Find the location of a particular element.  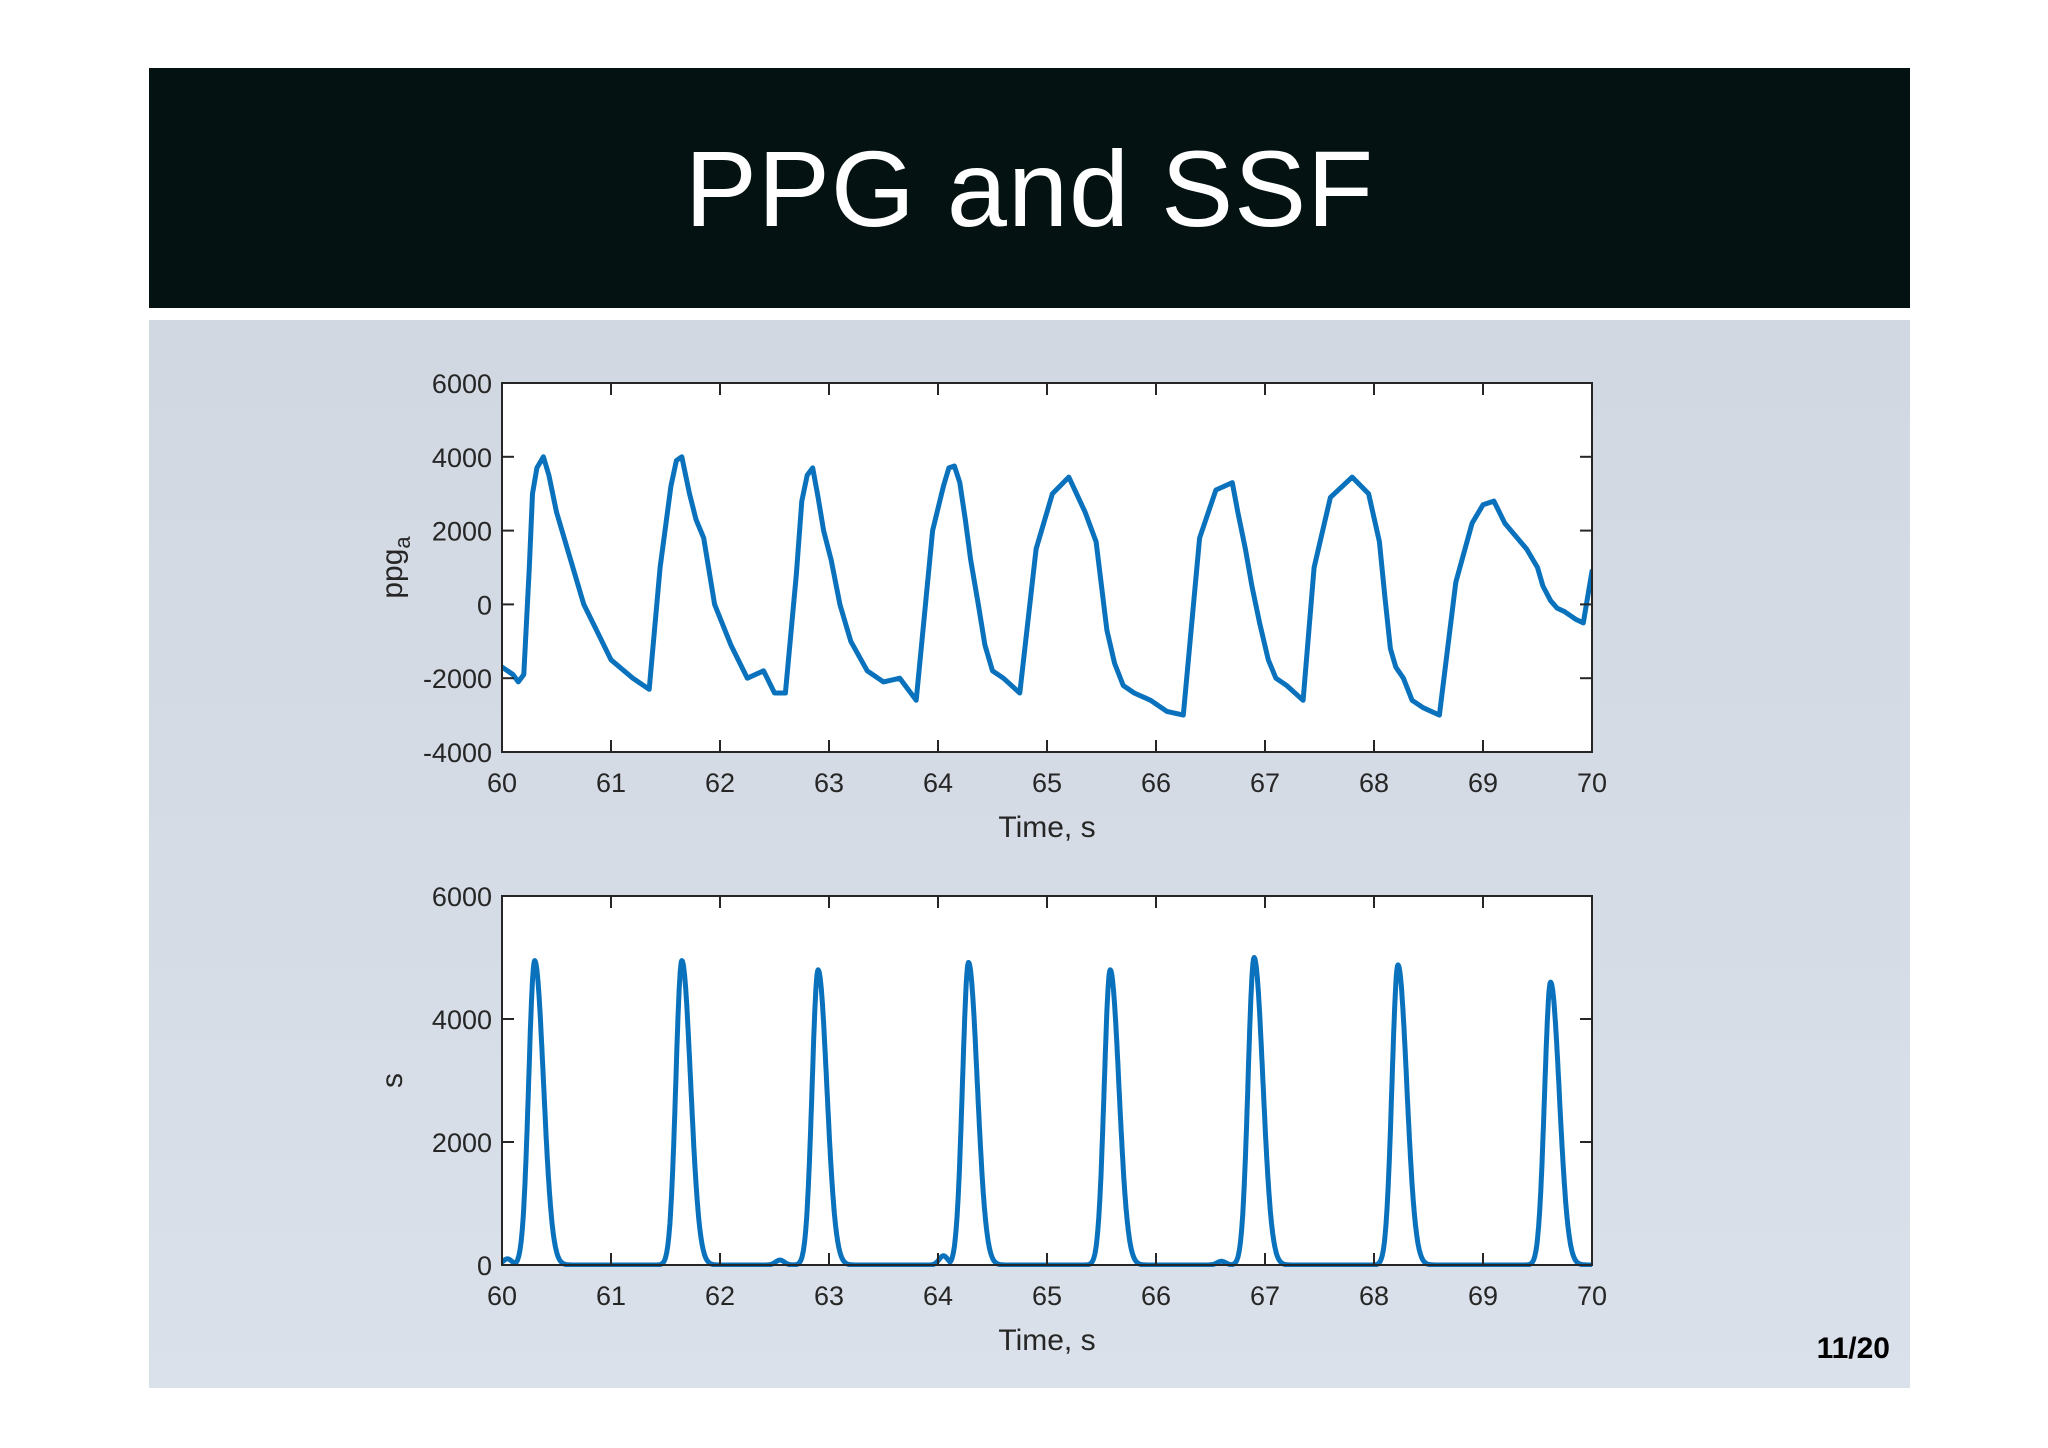

y-axis-label-main: ppg is located at coordinates (392, 574).